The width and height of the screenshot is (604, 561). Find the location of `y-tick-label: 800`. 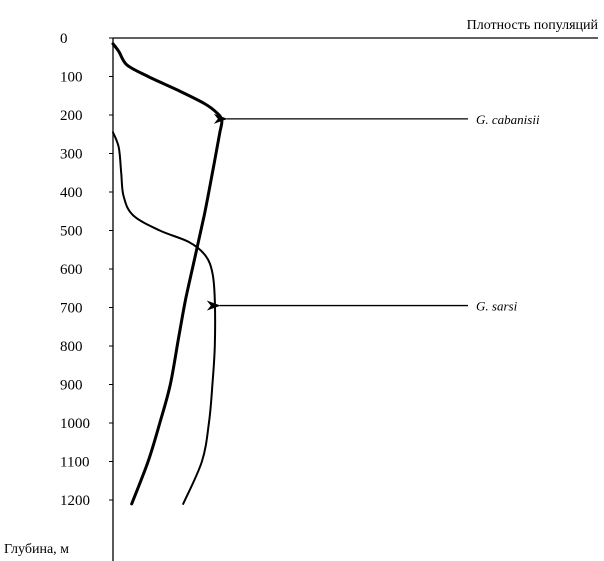

y-tick-label: 800 is located at coordinates (71, 347).